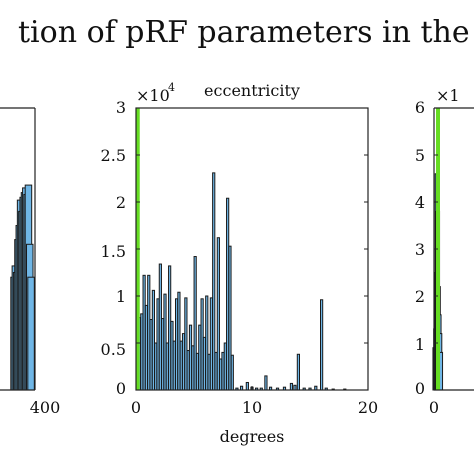 The image size is (474, 474). I want to click on middle-y-tick-3: 3, so click(121, 107).